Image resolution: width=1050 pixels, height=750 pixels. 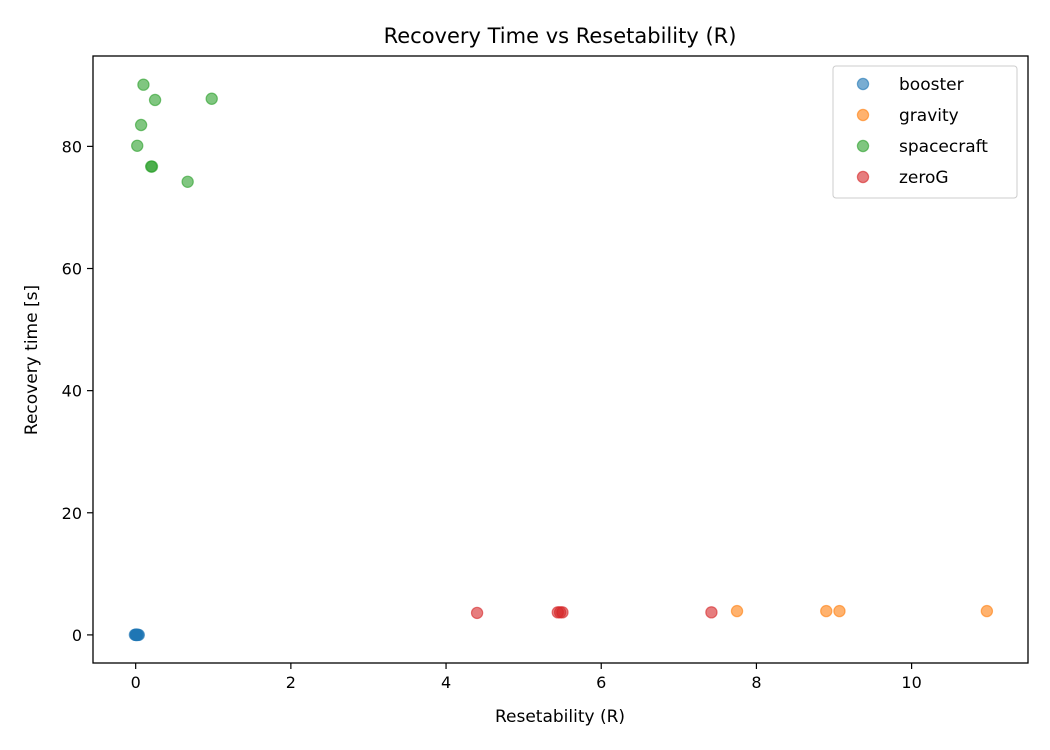 I want to click on chart-title: Recovery Time vs Resetability (R), so click(x=560, y=36).